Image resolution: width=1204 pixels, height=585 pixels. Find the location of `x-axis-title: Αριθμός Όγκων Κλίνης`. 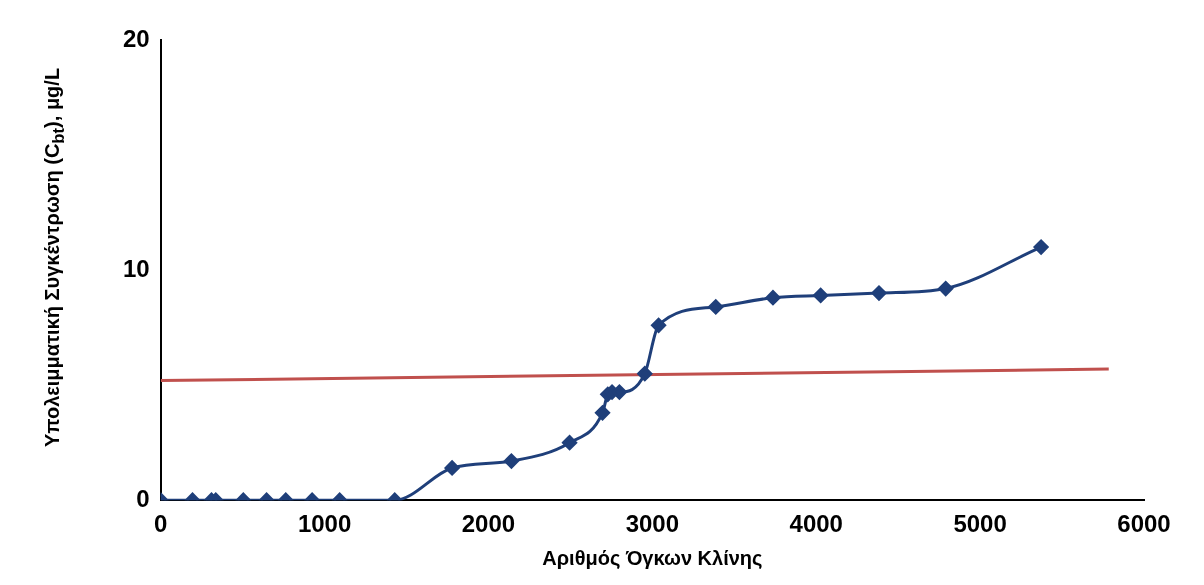

x-axis-title: Αριθμός Όγκων Κλίνης is located at coordinates (652, 557).